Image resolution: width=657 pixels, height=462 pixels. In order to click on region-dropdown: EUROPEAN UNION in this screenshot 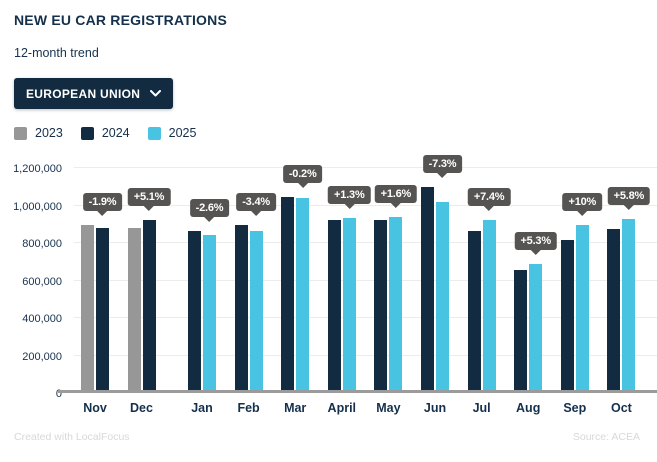, I will do `click(94, 93)`.